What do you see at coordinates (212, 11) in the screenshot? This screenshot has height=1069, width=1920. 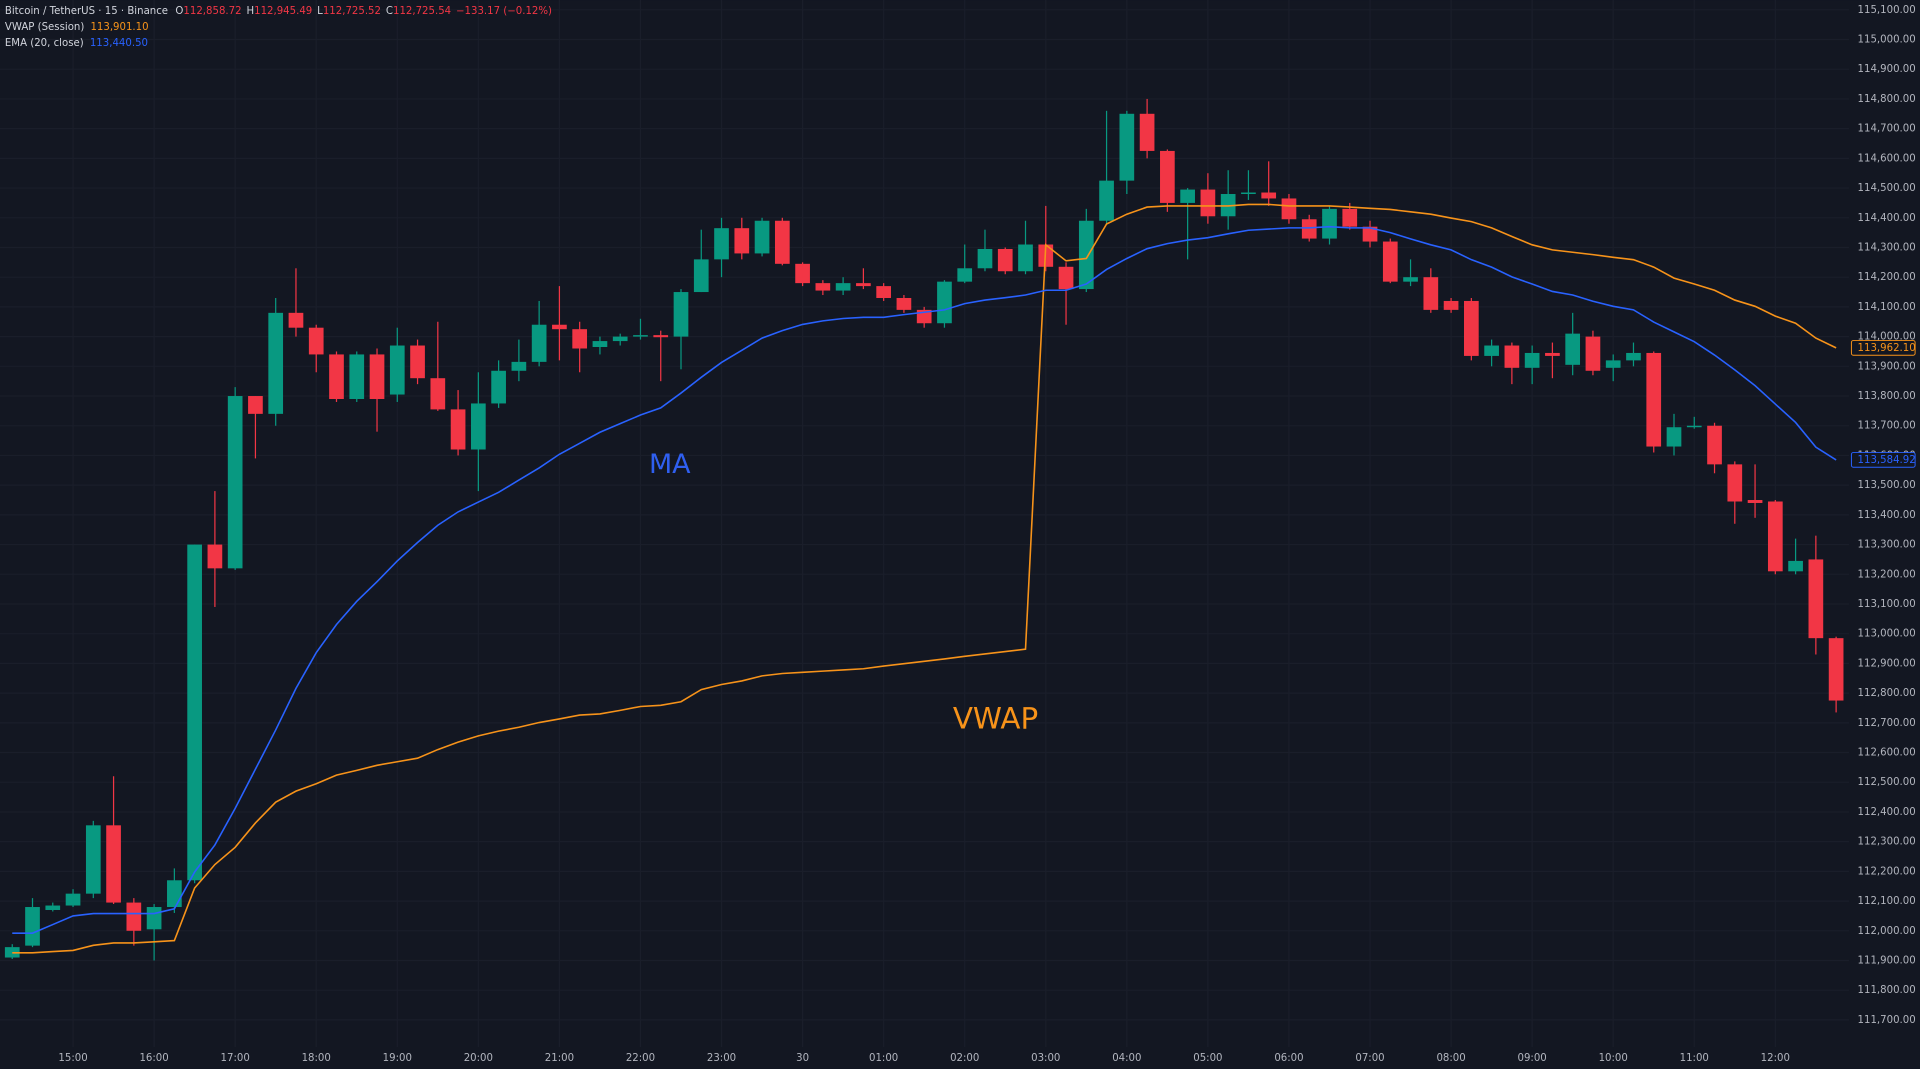 I see `ohlc-value: 112,858.72` at bounding box center [212, 11].